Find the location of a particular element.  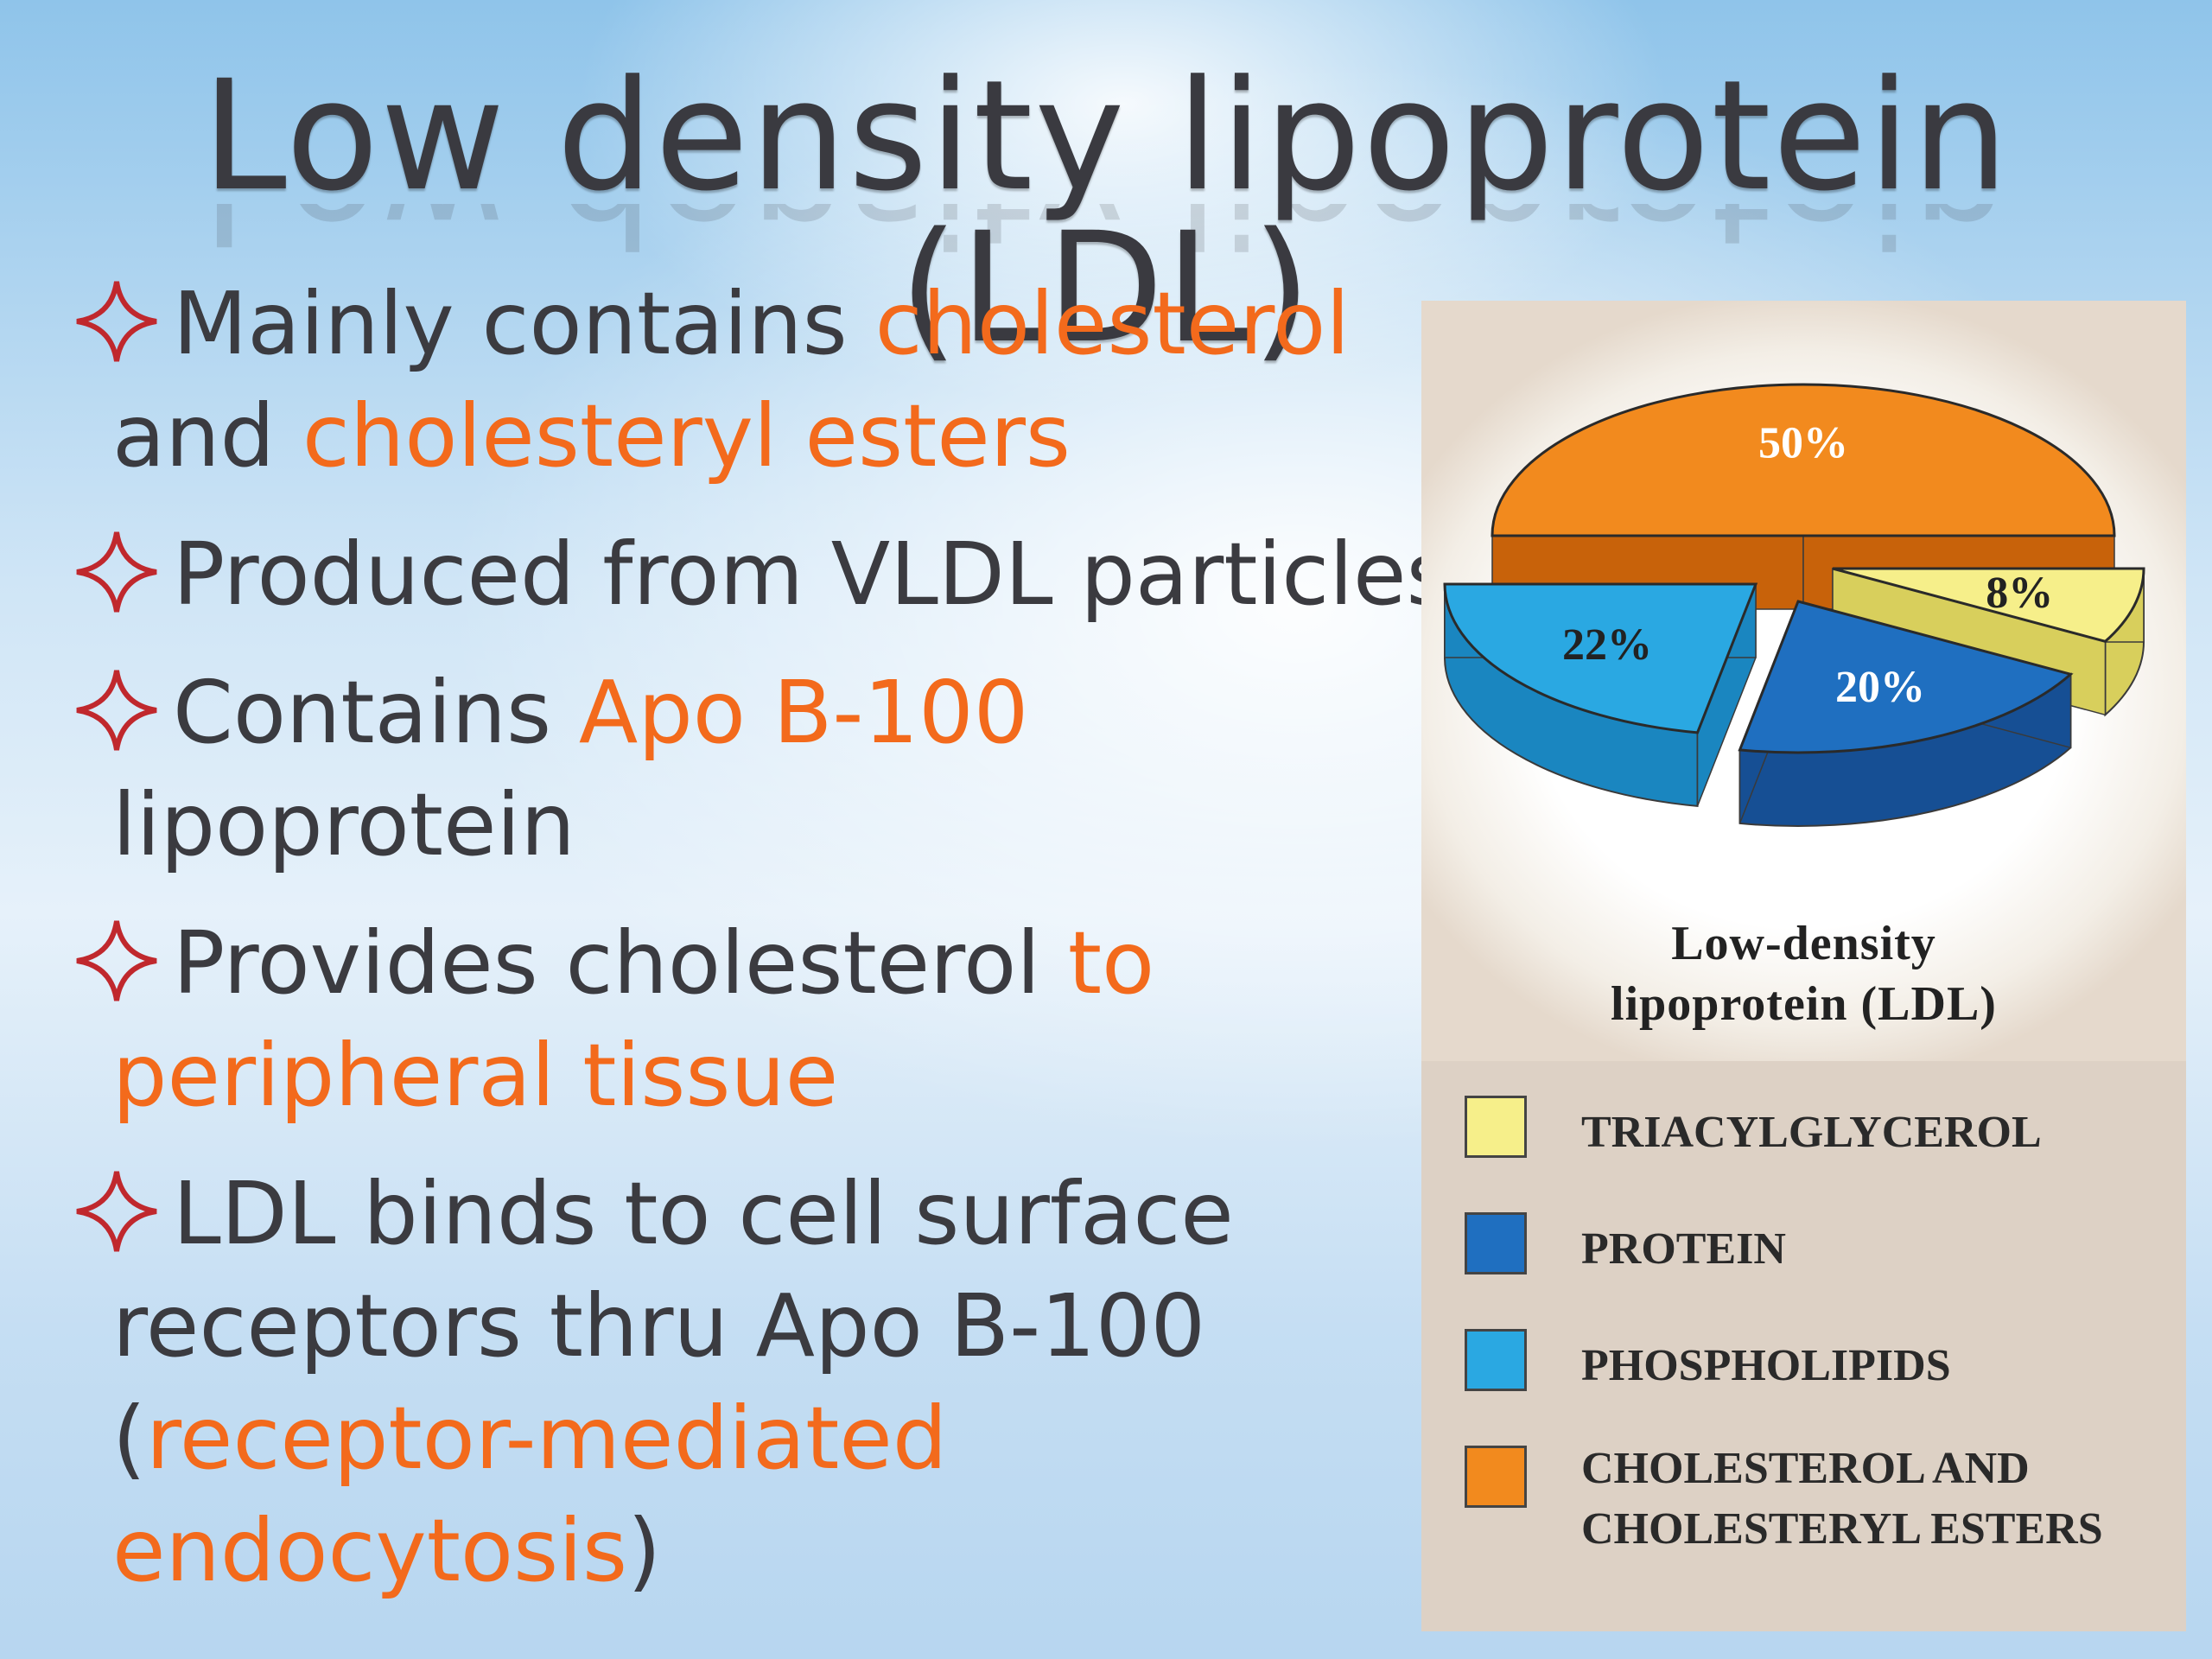

legend-swatch-cholesterol is located at coordinates (1496, 1477).